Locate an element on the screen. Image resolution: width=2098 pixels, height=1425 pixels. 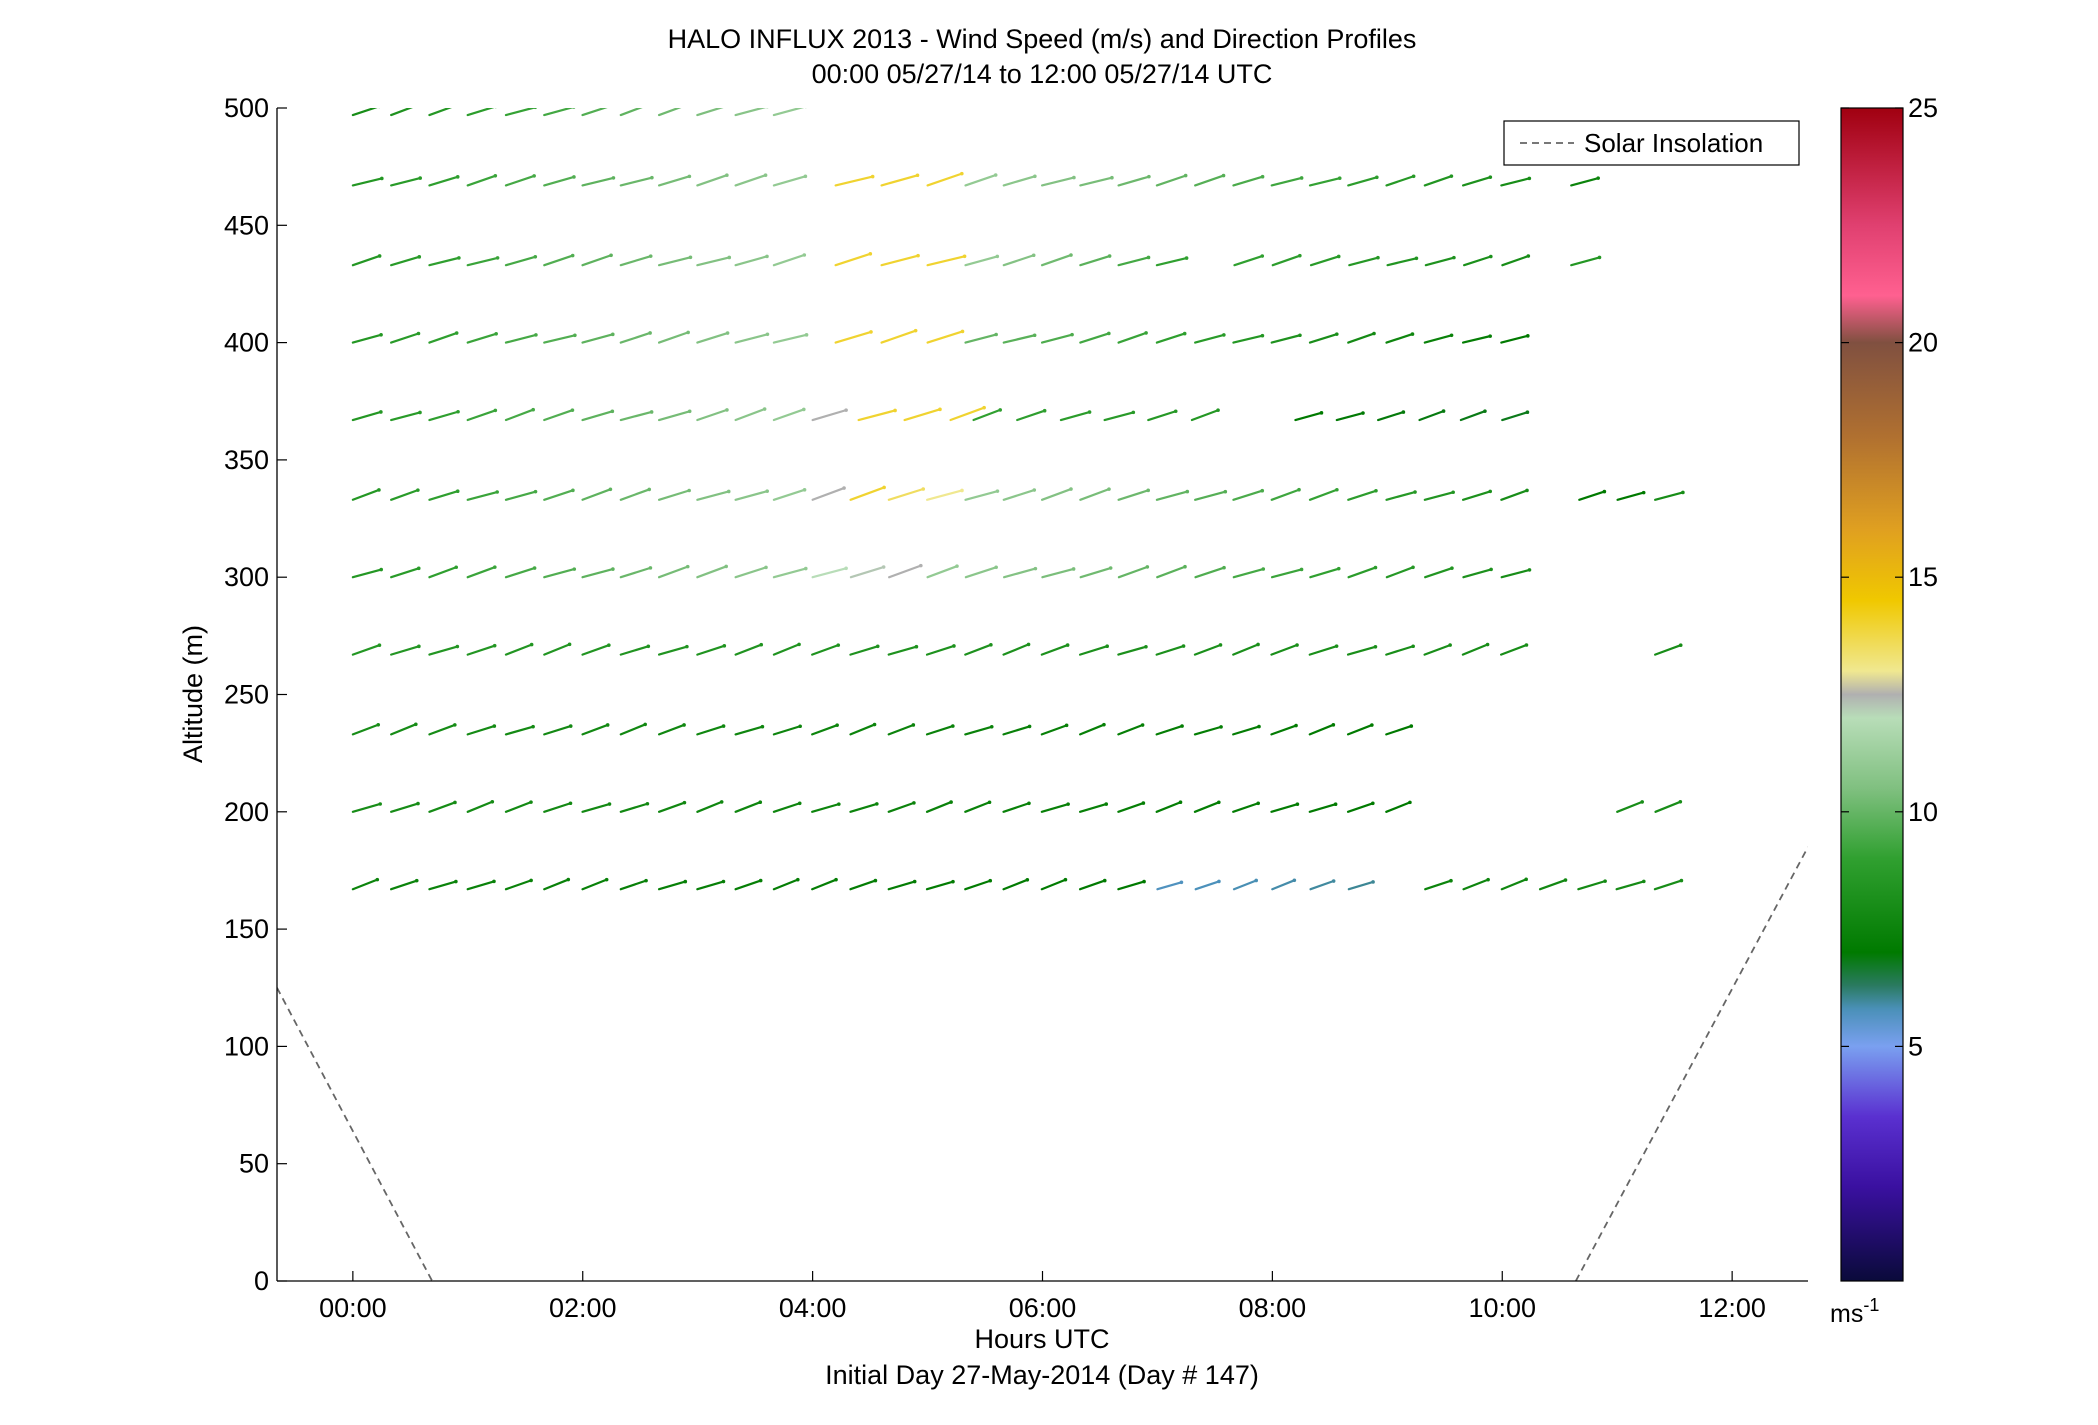
y-tick-label: 500 is located at coordinates (246, 108).